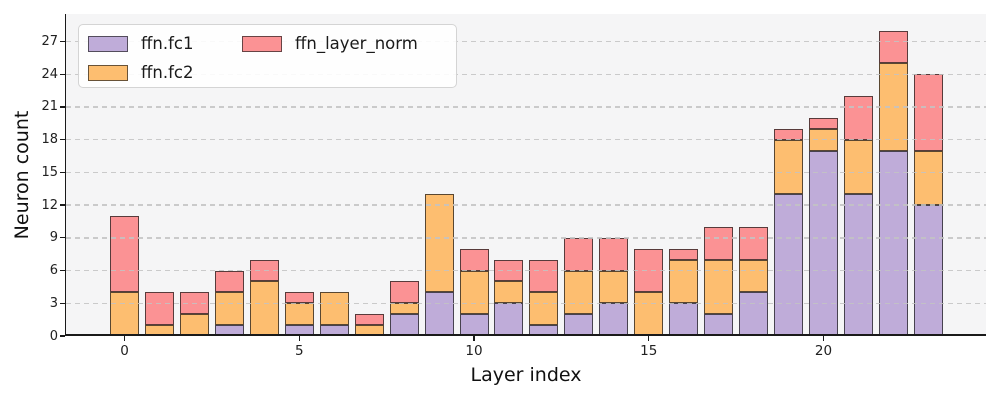  I want to click on legend-label-ffn-fc2: ffn.fc2, so click(167, 72).